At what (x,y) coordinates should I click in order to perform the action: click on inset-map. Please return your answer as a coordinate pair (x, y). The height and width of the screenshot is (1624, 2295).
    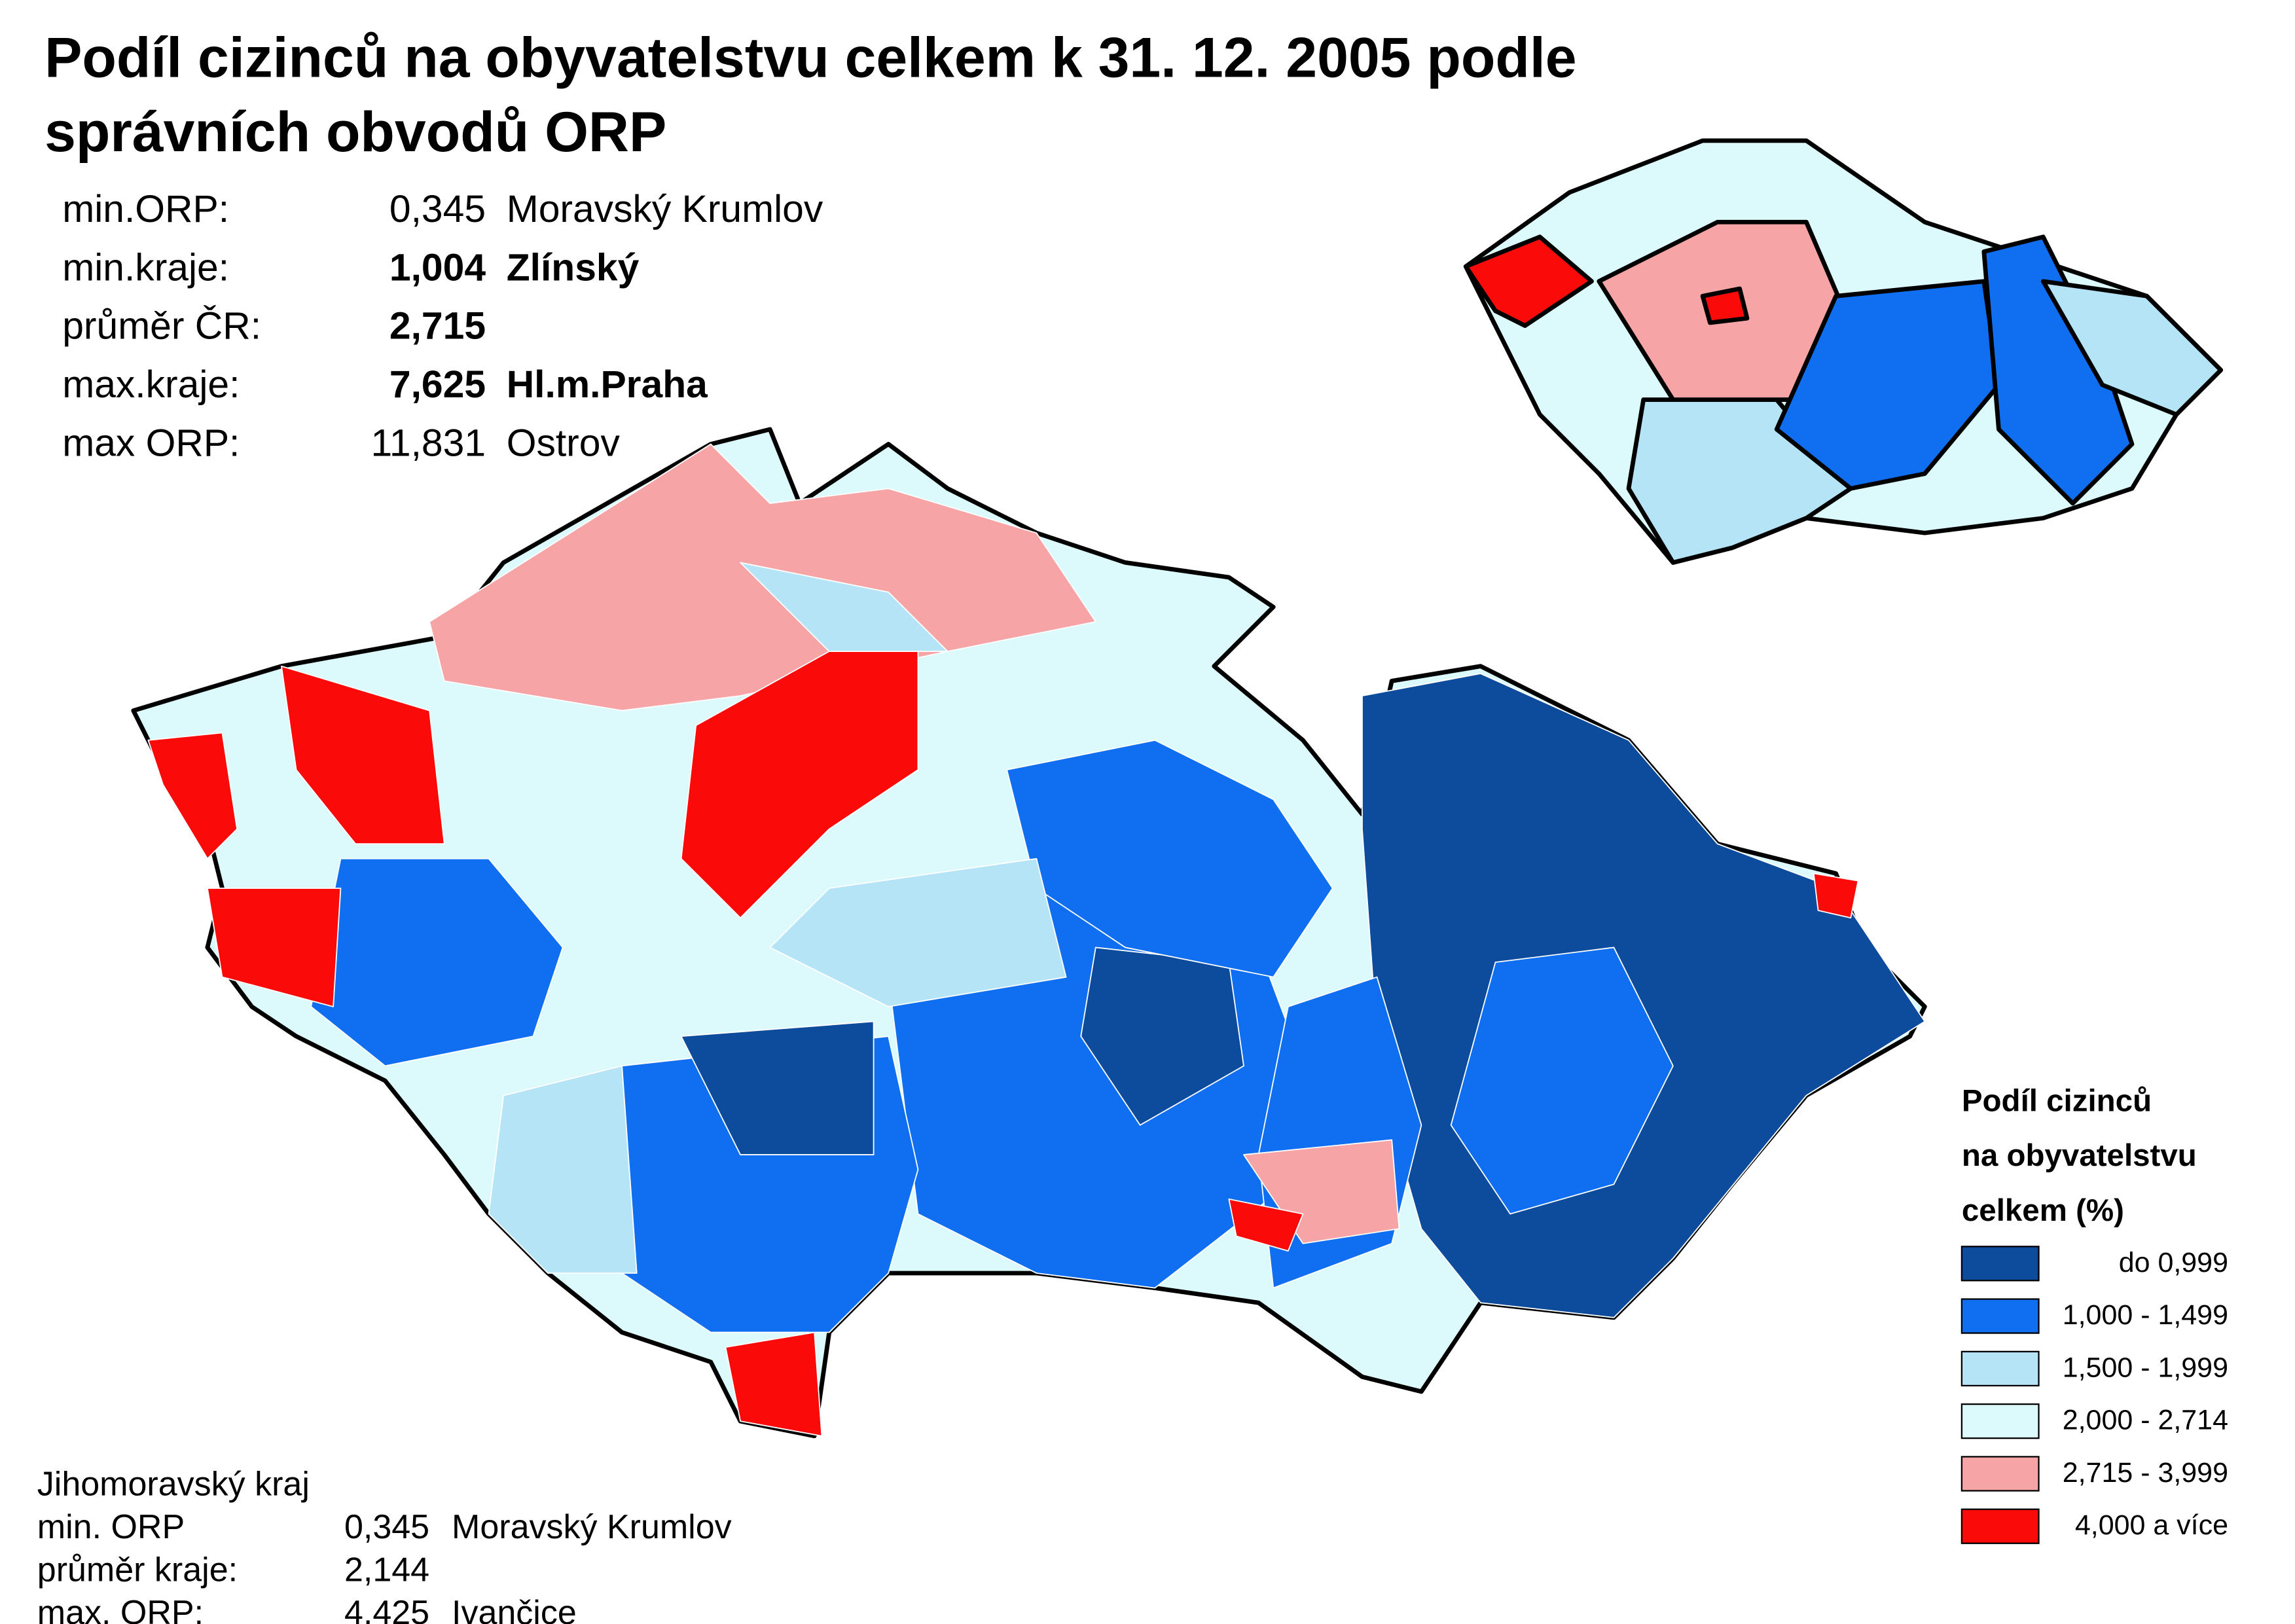
    Looking at the image, I should click on (1843, 351).